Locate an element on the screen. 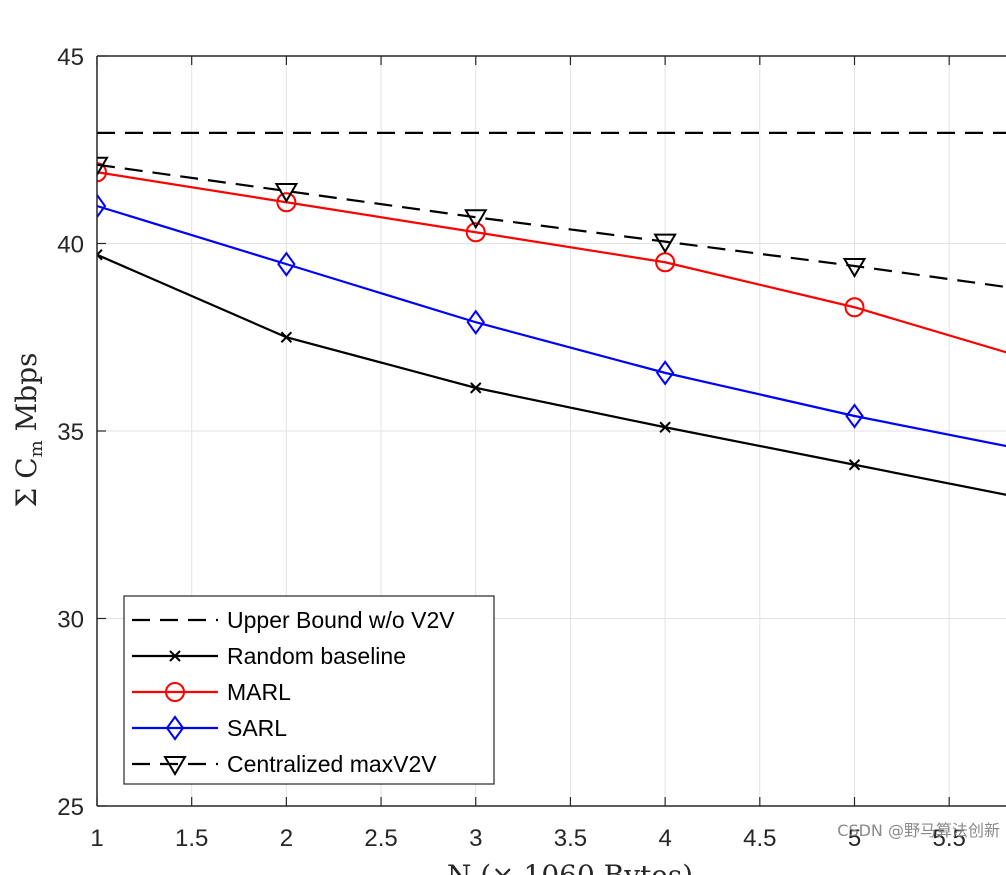 This screenshot has height=875, width=1006. x-tick-label: 5.5 is located at coordinates (949, 838).